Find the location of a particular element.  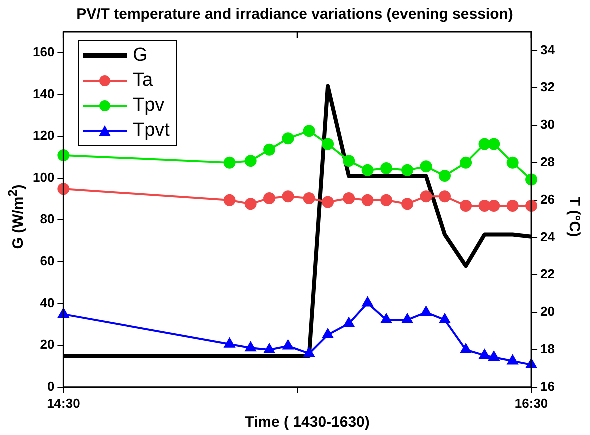

y-tick-label: 160 is located at coordinates (43, 52).